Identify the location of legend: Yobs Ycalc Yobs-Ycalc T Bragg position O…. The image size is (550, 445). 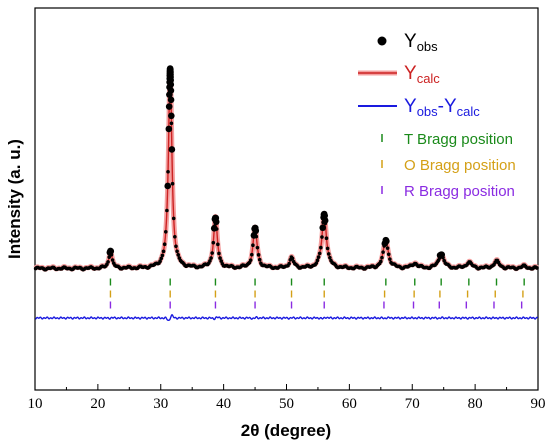
(437, 115).